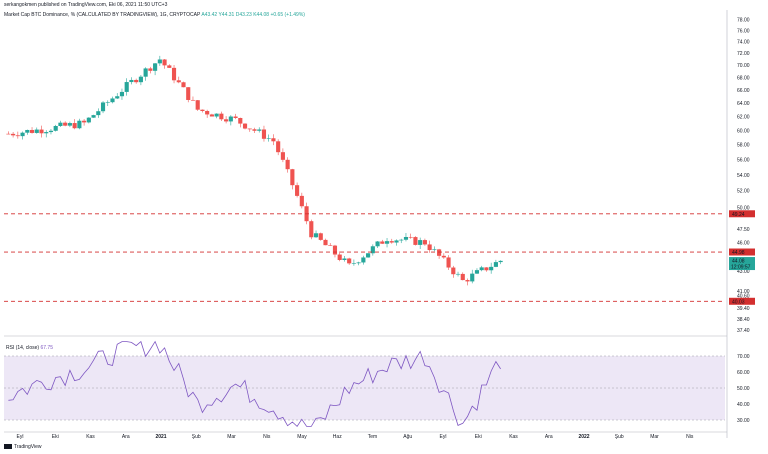  I want to click on rsi-tick-label: 70.00, so click(743, 357).